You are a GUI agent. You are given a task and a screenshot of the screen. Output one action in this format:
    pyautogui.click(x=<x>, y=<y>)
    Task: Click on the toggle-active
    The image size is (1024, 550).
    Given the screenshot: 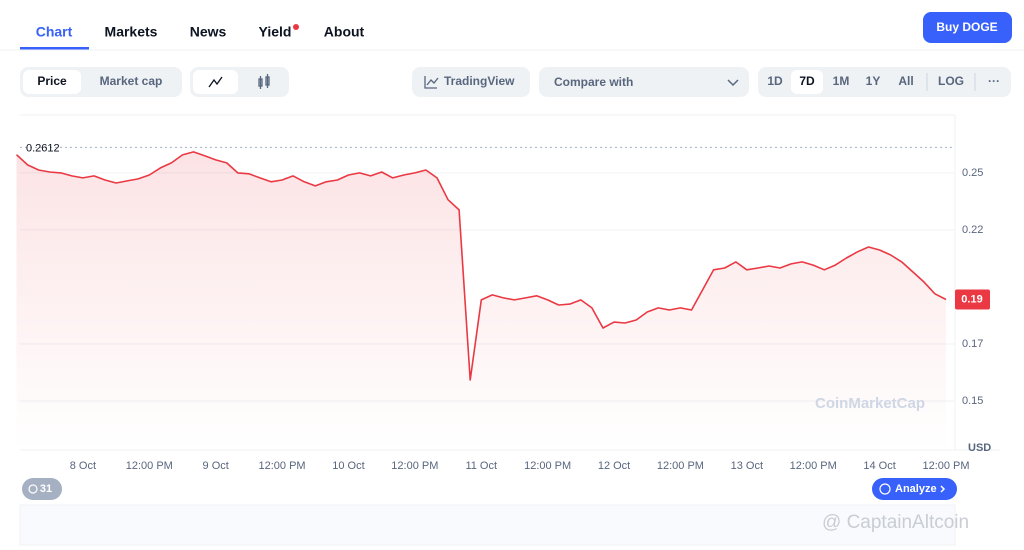 What is the action you would take?
    pyautogui.click(x=52, y=82)
    